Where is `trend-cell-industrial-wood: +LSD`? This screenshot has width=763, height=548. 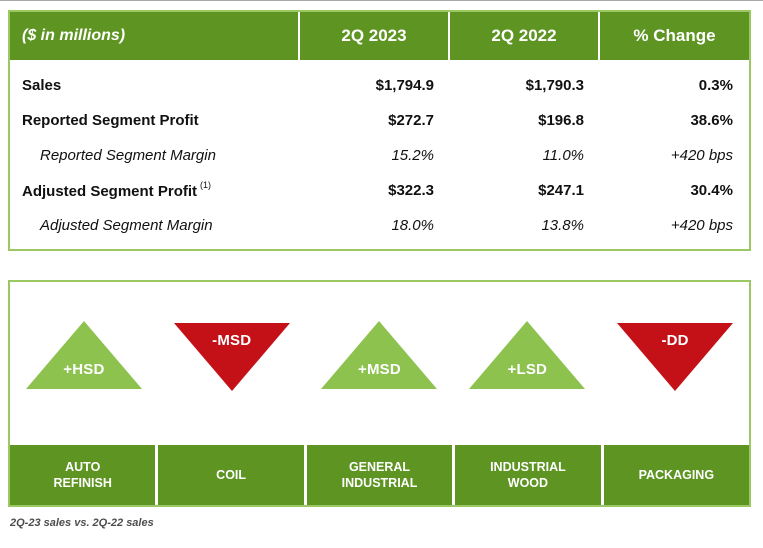 trend-cell-industrial-wood: +LSD is located at coordinates (527, 363).